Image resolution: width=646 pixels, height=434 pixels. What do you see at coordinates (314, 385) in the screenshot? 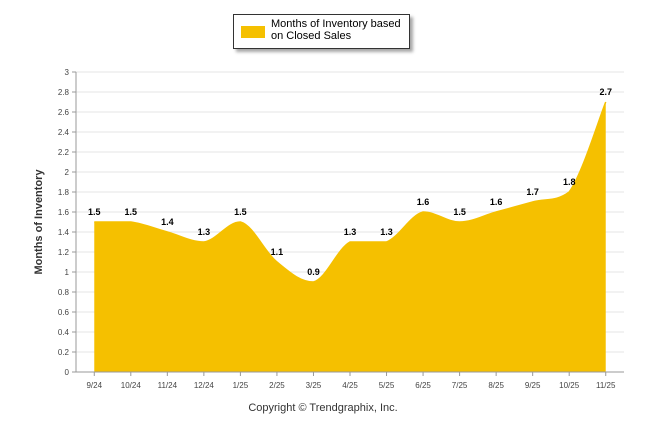
I see `x-tick-label: 3/25` at bounding box center [314, 385].